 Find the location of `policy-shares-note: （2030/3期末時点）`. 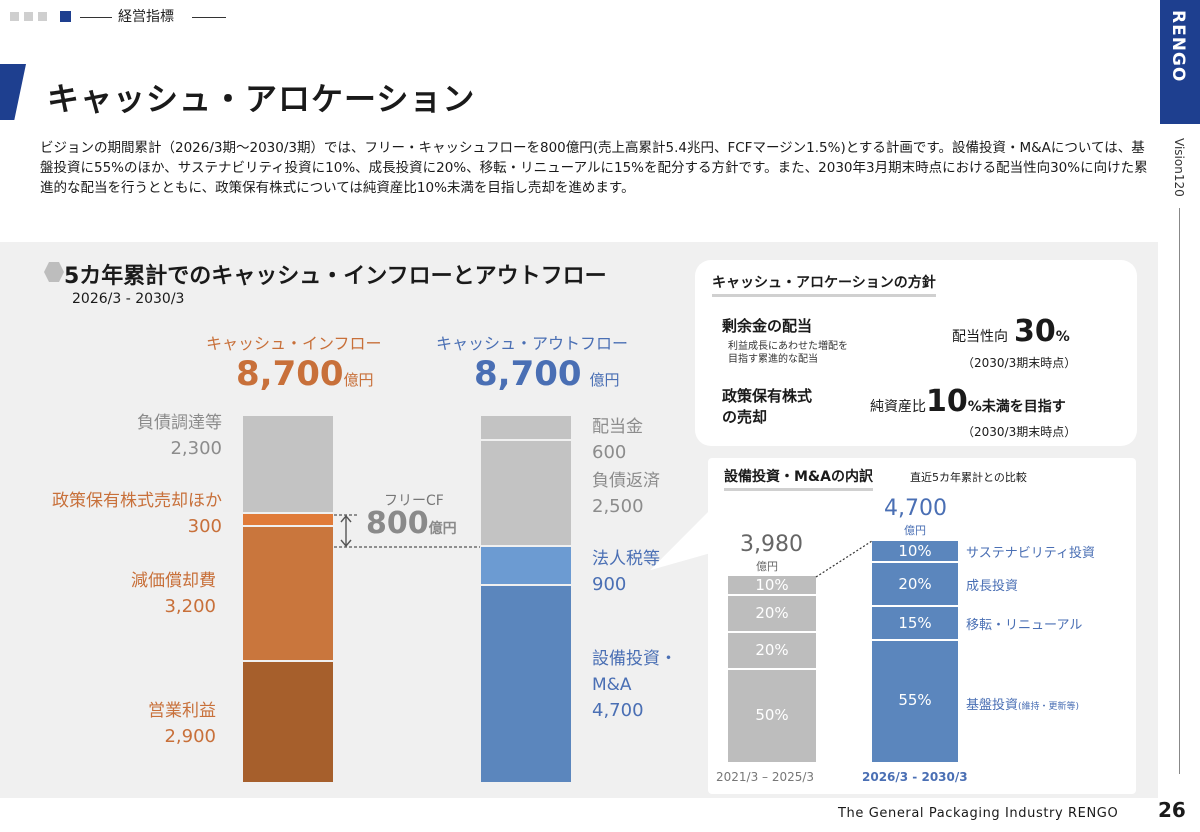

policy-shares-note: （2030/3期末時点） is located at coordinates (1019, 432).